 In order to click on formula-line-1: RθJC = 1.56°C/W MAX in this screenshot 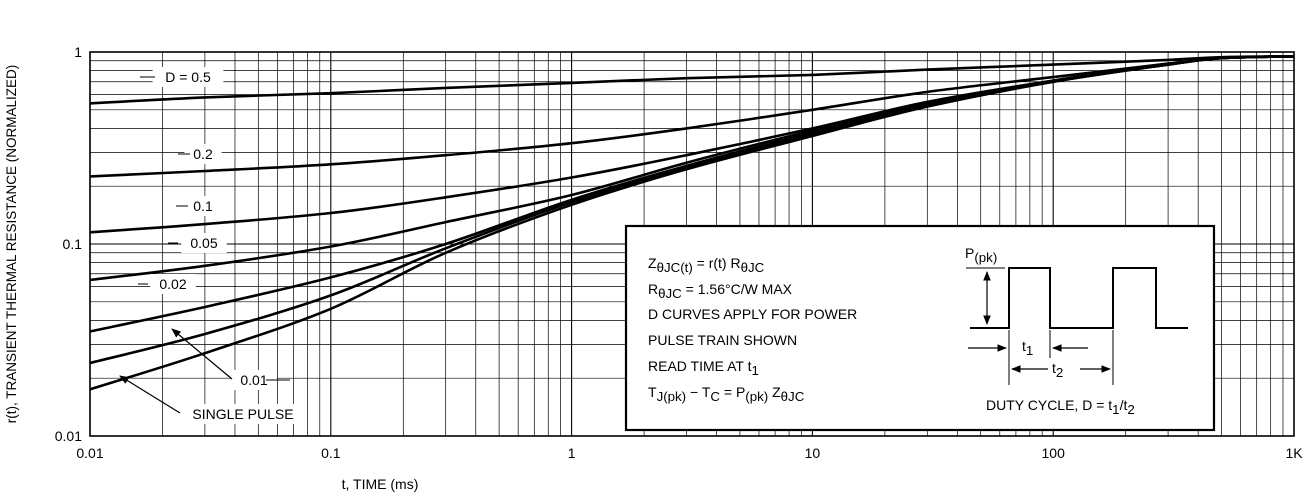, I will do `click(720, 291)`.